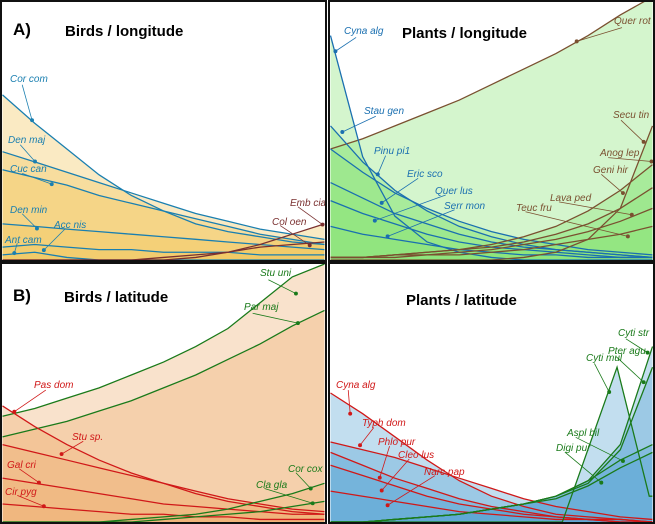 This screenshot has width=655, height=524. Describe the element at coordinates (163, 496) in the screenshot. I see `curve-gal-cri` at that location.